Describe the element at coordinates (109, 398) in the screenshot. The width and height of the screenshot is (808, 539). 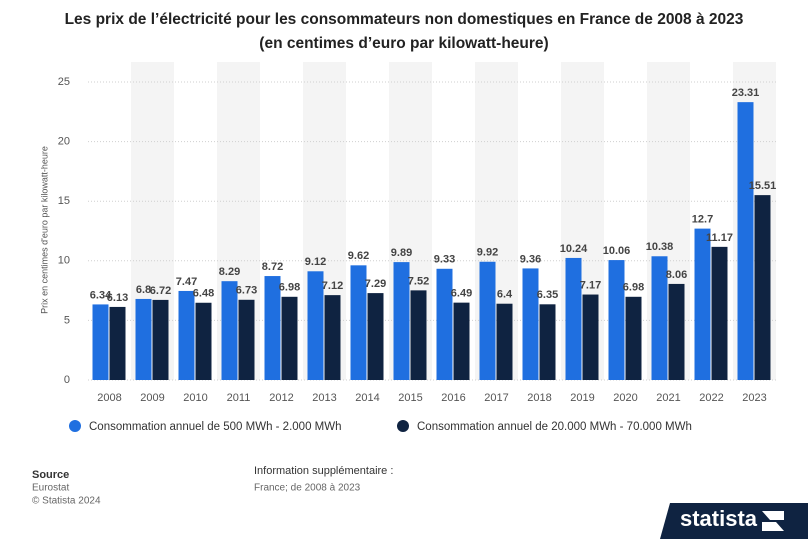
I see `x-tick-label: 2008` at that location.